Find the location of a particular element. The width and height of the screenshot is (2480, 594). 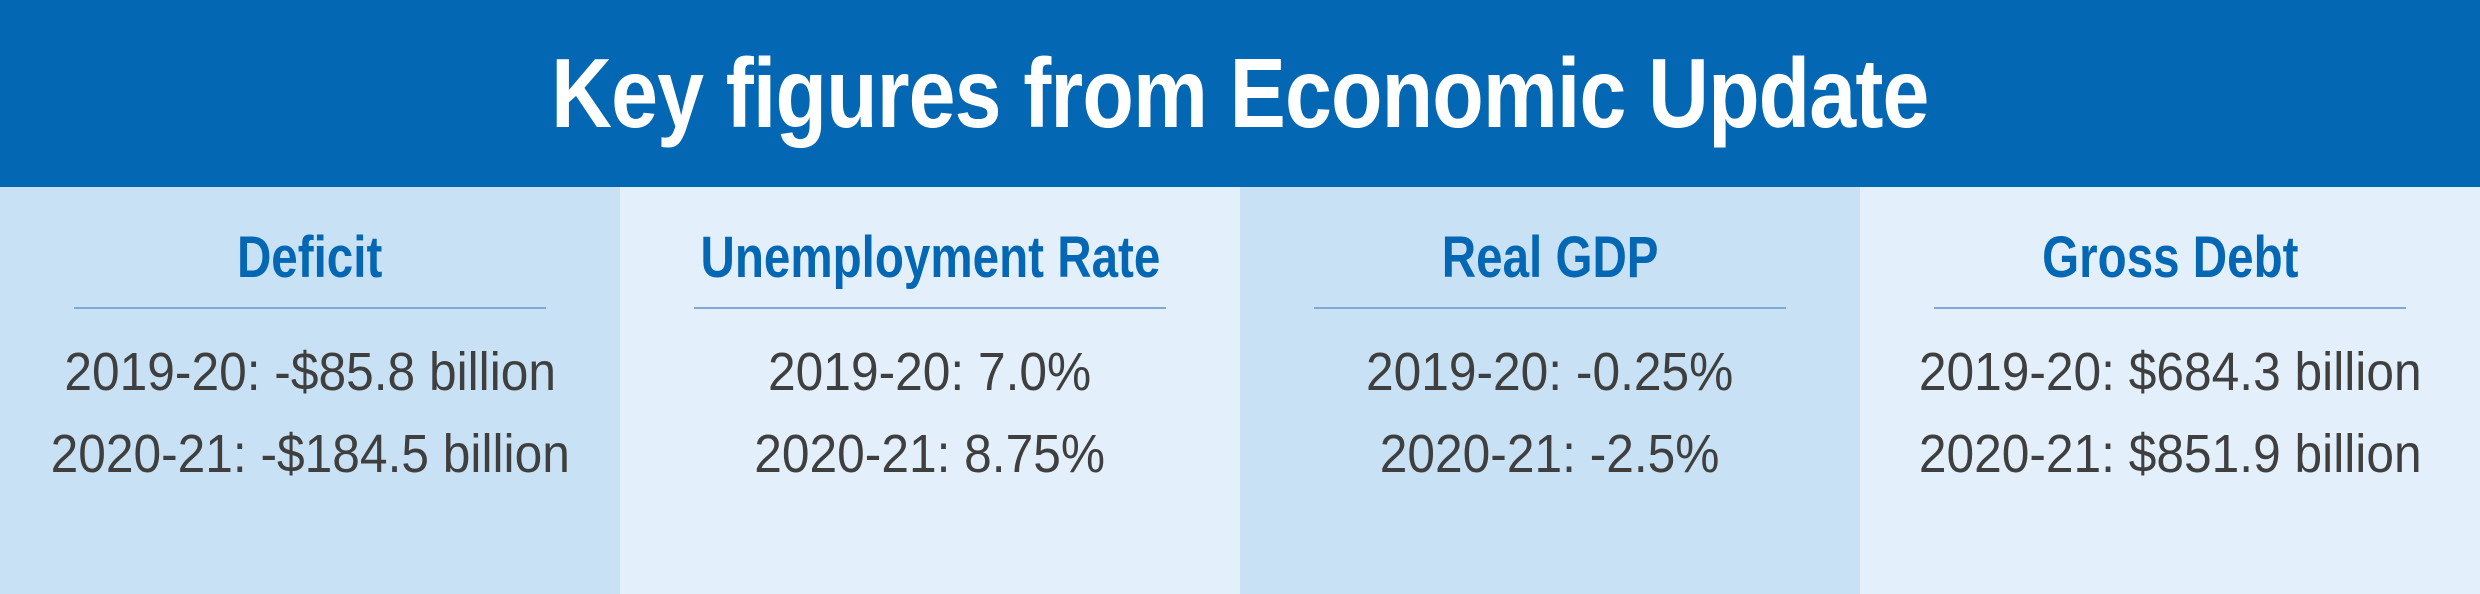

panel-line: 2019-20: -0.25% is located at coordinates (1550, 372).